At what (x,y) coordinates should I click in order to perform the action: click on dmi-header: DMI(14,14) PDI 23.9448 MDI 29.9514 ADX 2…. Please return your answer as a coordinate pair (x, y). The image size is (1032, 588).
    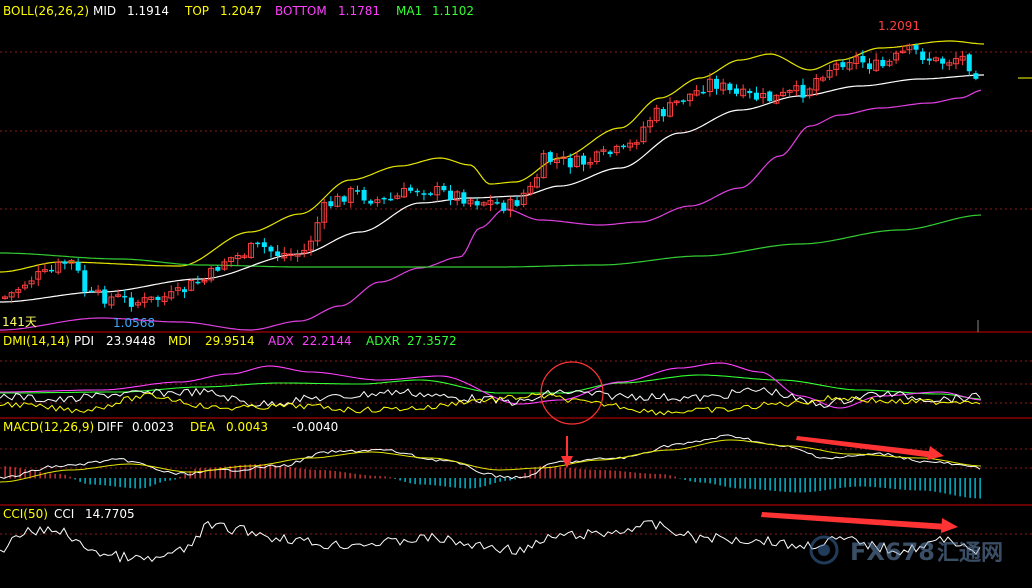
    Looking at the image, I should click on (230, 341).